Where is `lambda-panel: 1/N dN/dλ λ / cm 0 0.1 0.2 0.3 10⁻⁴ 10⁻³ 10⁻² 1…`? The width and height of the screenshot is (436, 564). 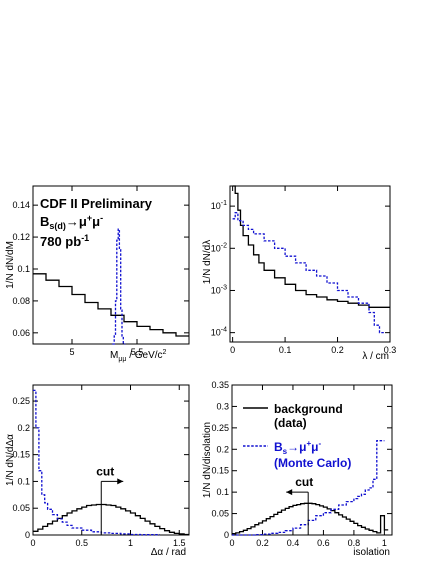 lambda-panel: 1/N dN/dλ λ / cm 0 0.1 0.2 0.3 10⁻⁴ 10⁻³ 10⁻² 1… is located at coordinates (299, 273).